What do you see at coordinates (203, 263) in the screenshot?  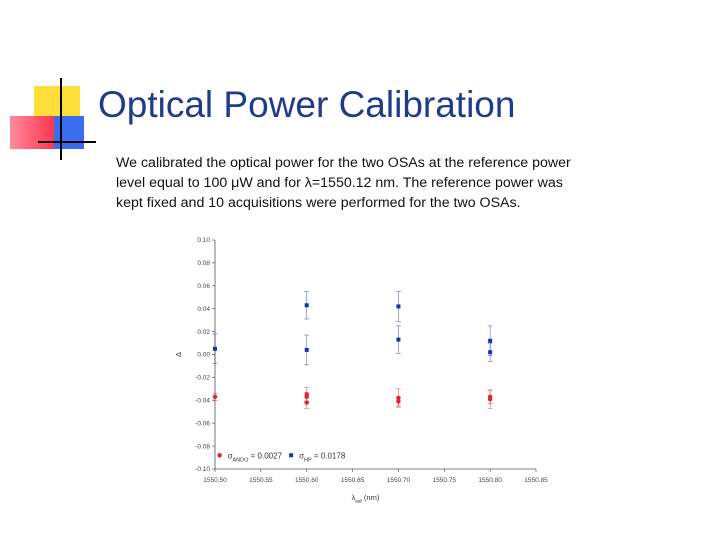 I see `y-tick-label: 0.08` at bounding box center [203, 263].